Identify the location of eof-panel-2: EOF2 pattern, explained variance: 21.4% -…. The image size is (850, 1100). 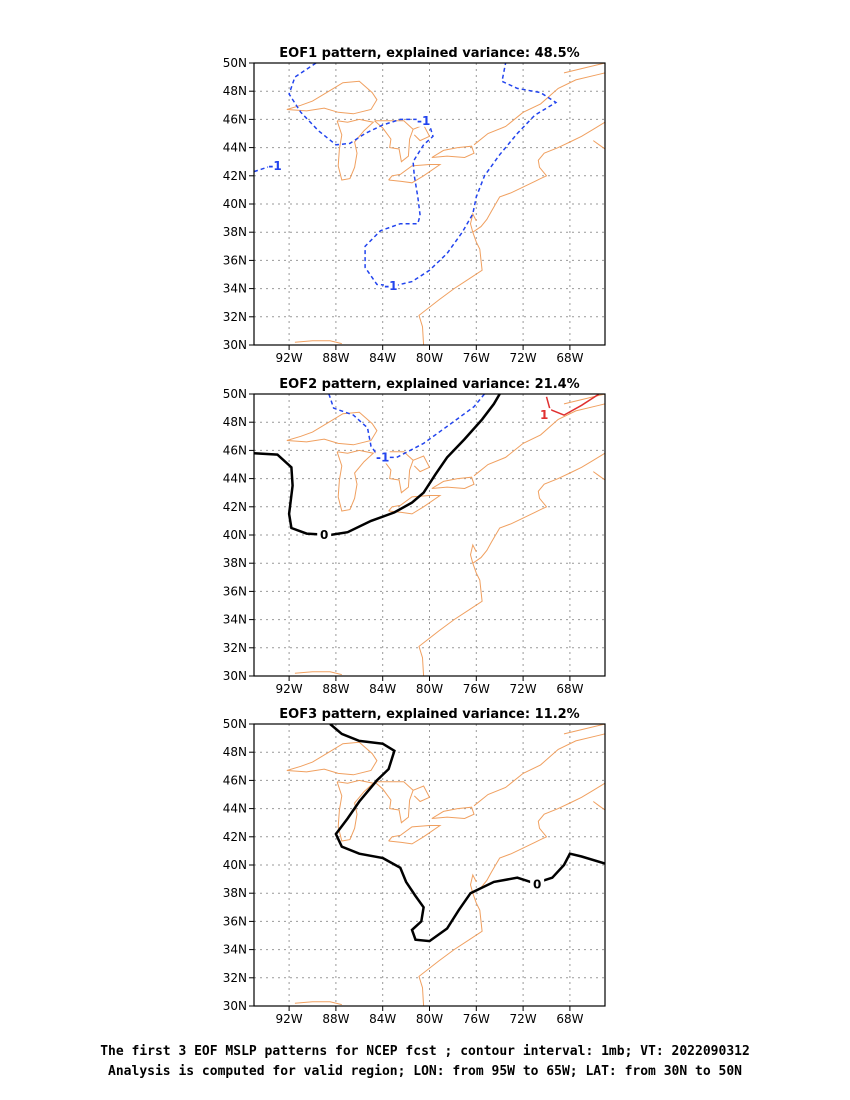
(414, 536).